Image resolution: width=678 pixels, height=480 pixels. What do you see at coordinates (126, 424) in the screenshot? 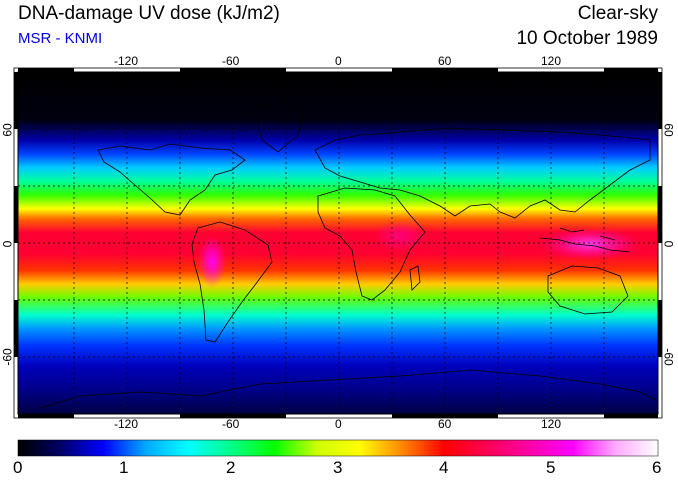
I see `lon-label-bottom: -120` at bounding box center [126, 424].